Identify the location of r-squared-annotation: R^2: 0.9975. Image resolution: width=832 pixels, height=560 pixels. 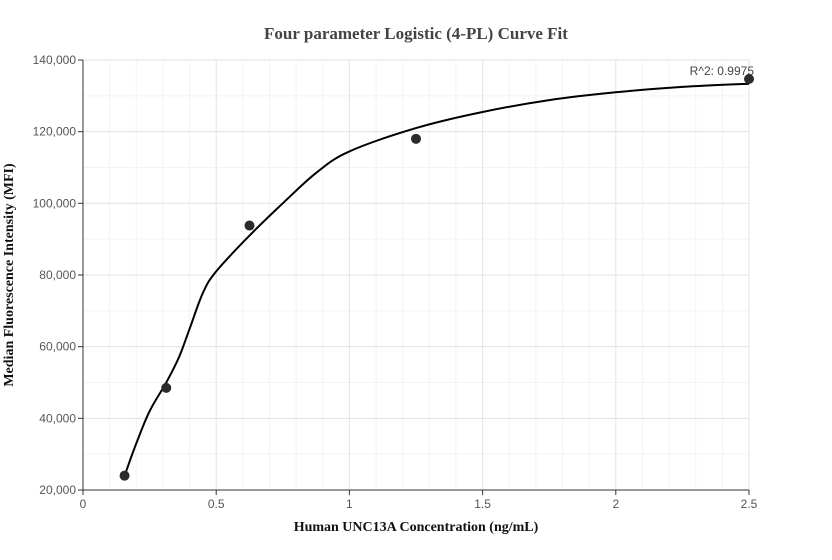
(722, 71).